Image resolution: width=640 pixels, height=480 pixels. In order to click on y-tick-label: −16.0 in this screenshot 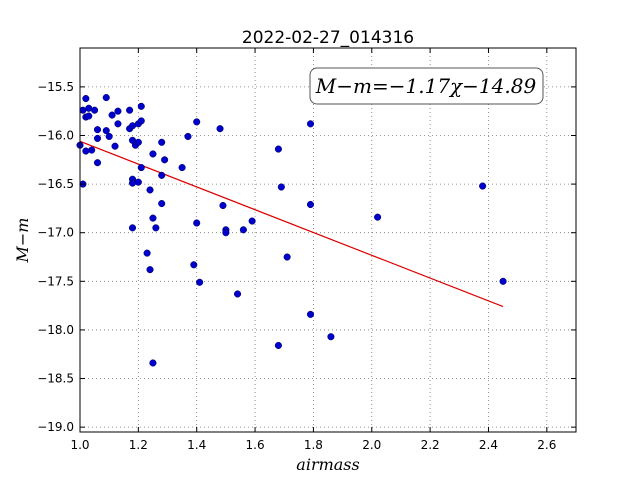, I will do `click(55, 135)`.